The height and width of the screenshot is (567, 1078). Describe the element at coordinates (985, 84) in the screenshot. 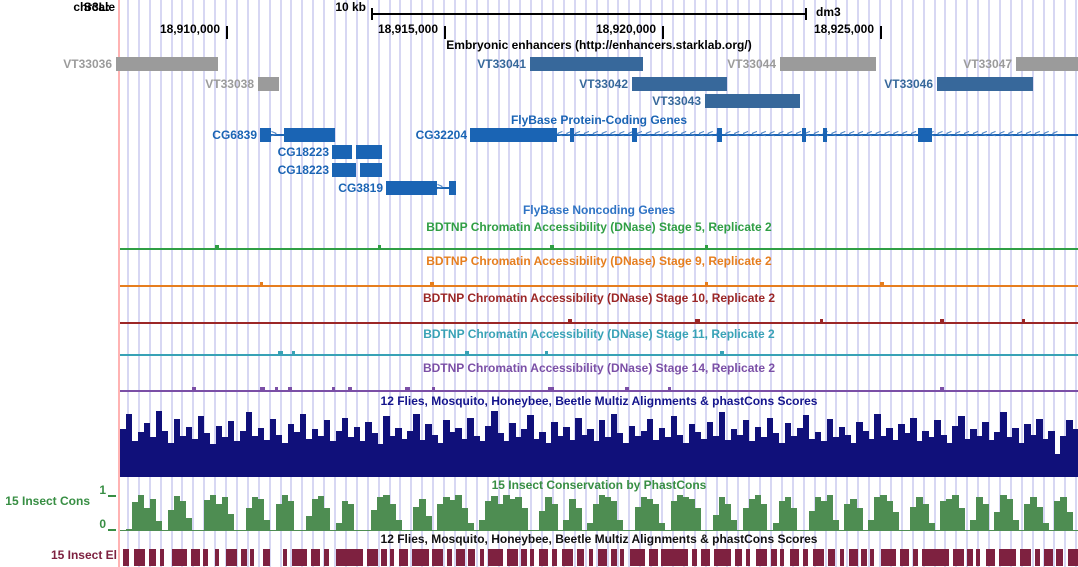

I see `enhancer-box-VT33046` at that location.